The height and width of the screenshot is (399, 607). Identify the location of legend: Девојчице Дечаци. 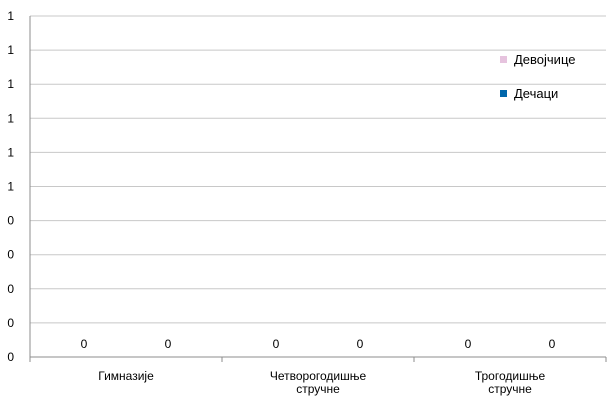
(550, 84).